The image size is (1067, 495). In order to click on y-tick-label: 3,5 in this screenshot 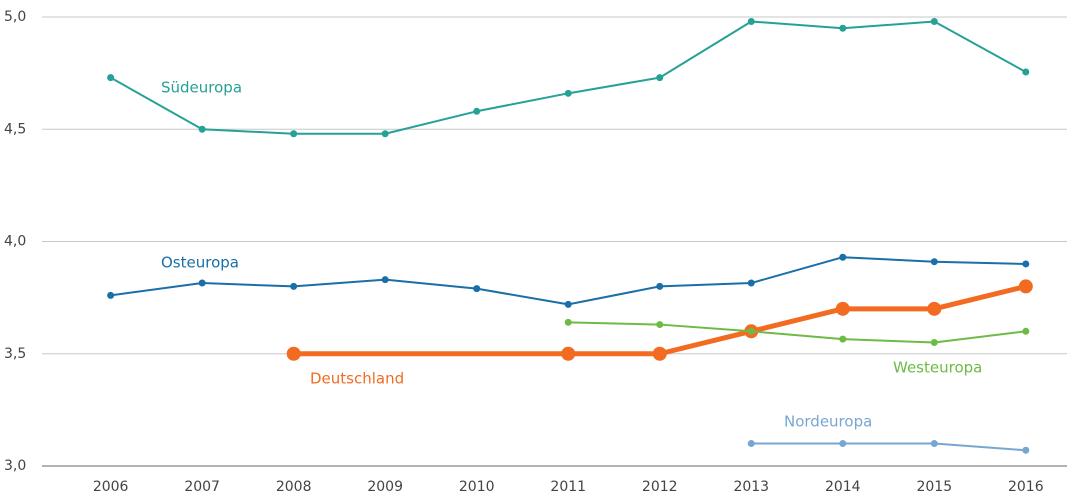, I will do `click(15, 354)`.